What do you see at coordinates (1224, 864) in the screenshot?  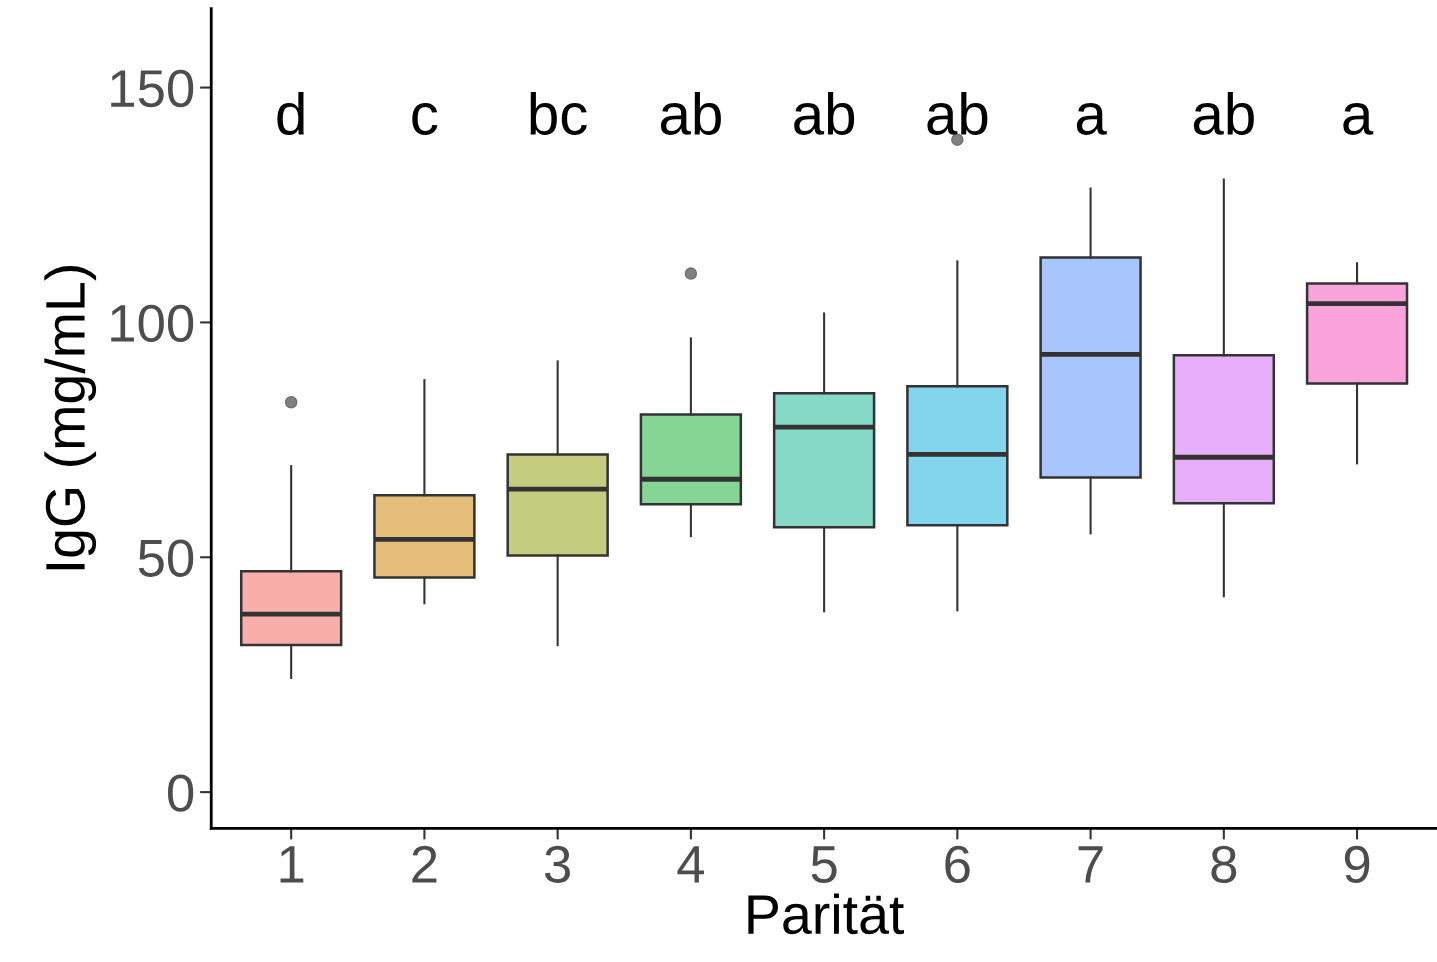 I see `x-tick-label: 8` at bounding box center [1224, 864].